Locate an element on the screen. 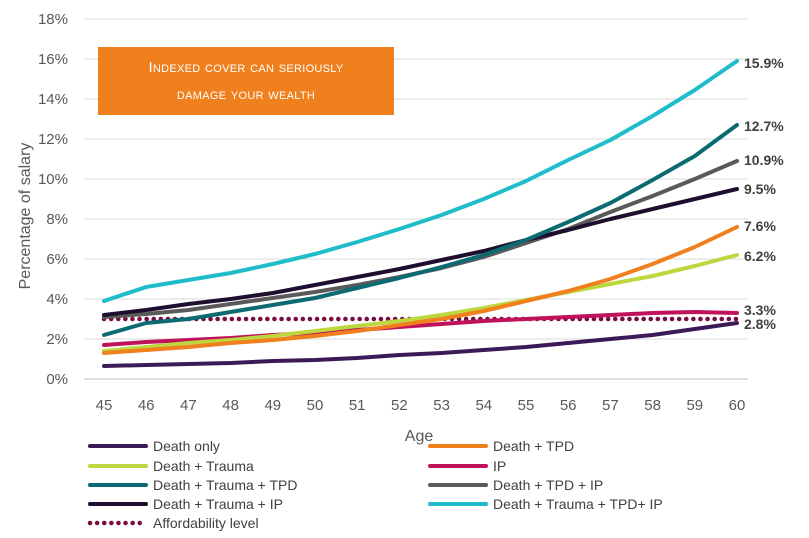  legend-item: Affordability level is located at coordinates (173, 523).